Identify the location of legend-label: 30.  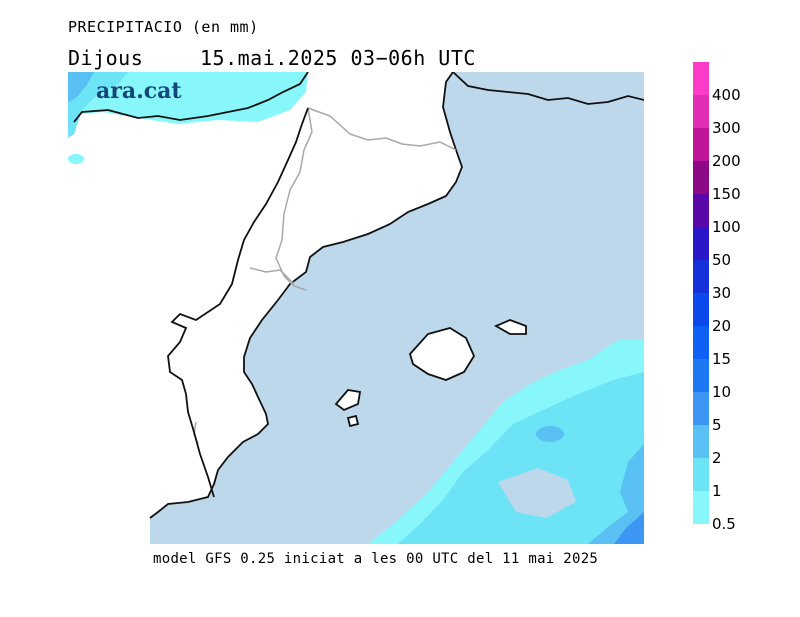
(722, 293).